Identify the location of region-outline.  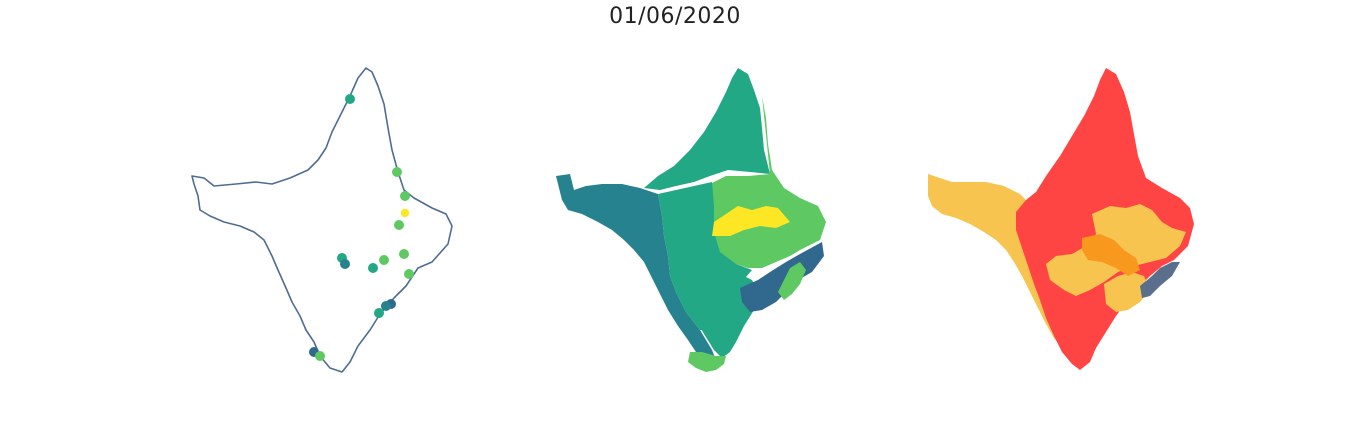
(322, 220).